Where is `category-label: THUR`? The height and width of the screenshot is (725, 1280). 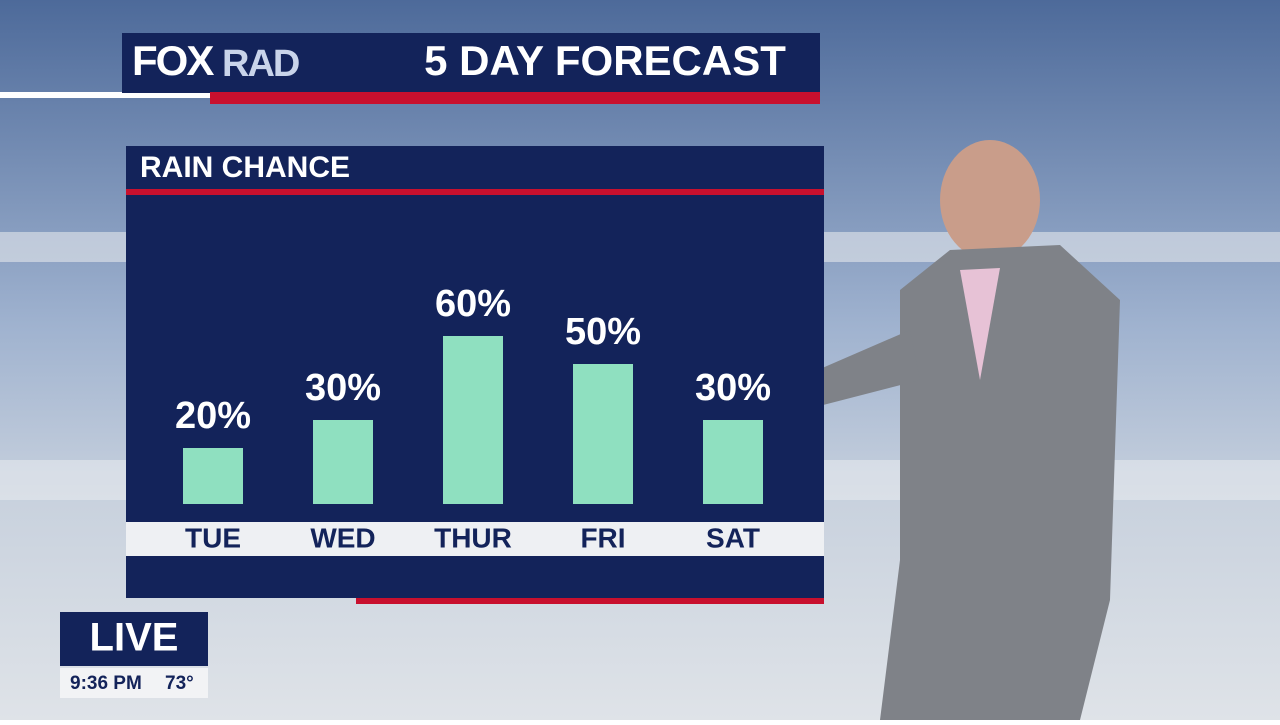 category-label: THUR is located at coordinates (473, 537).